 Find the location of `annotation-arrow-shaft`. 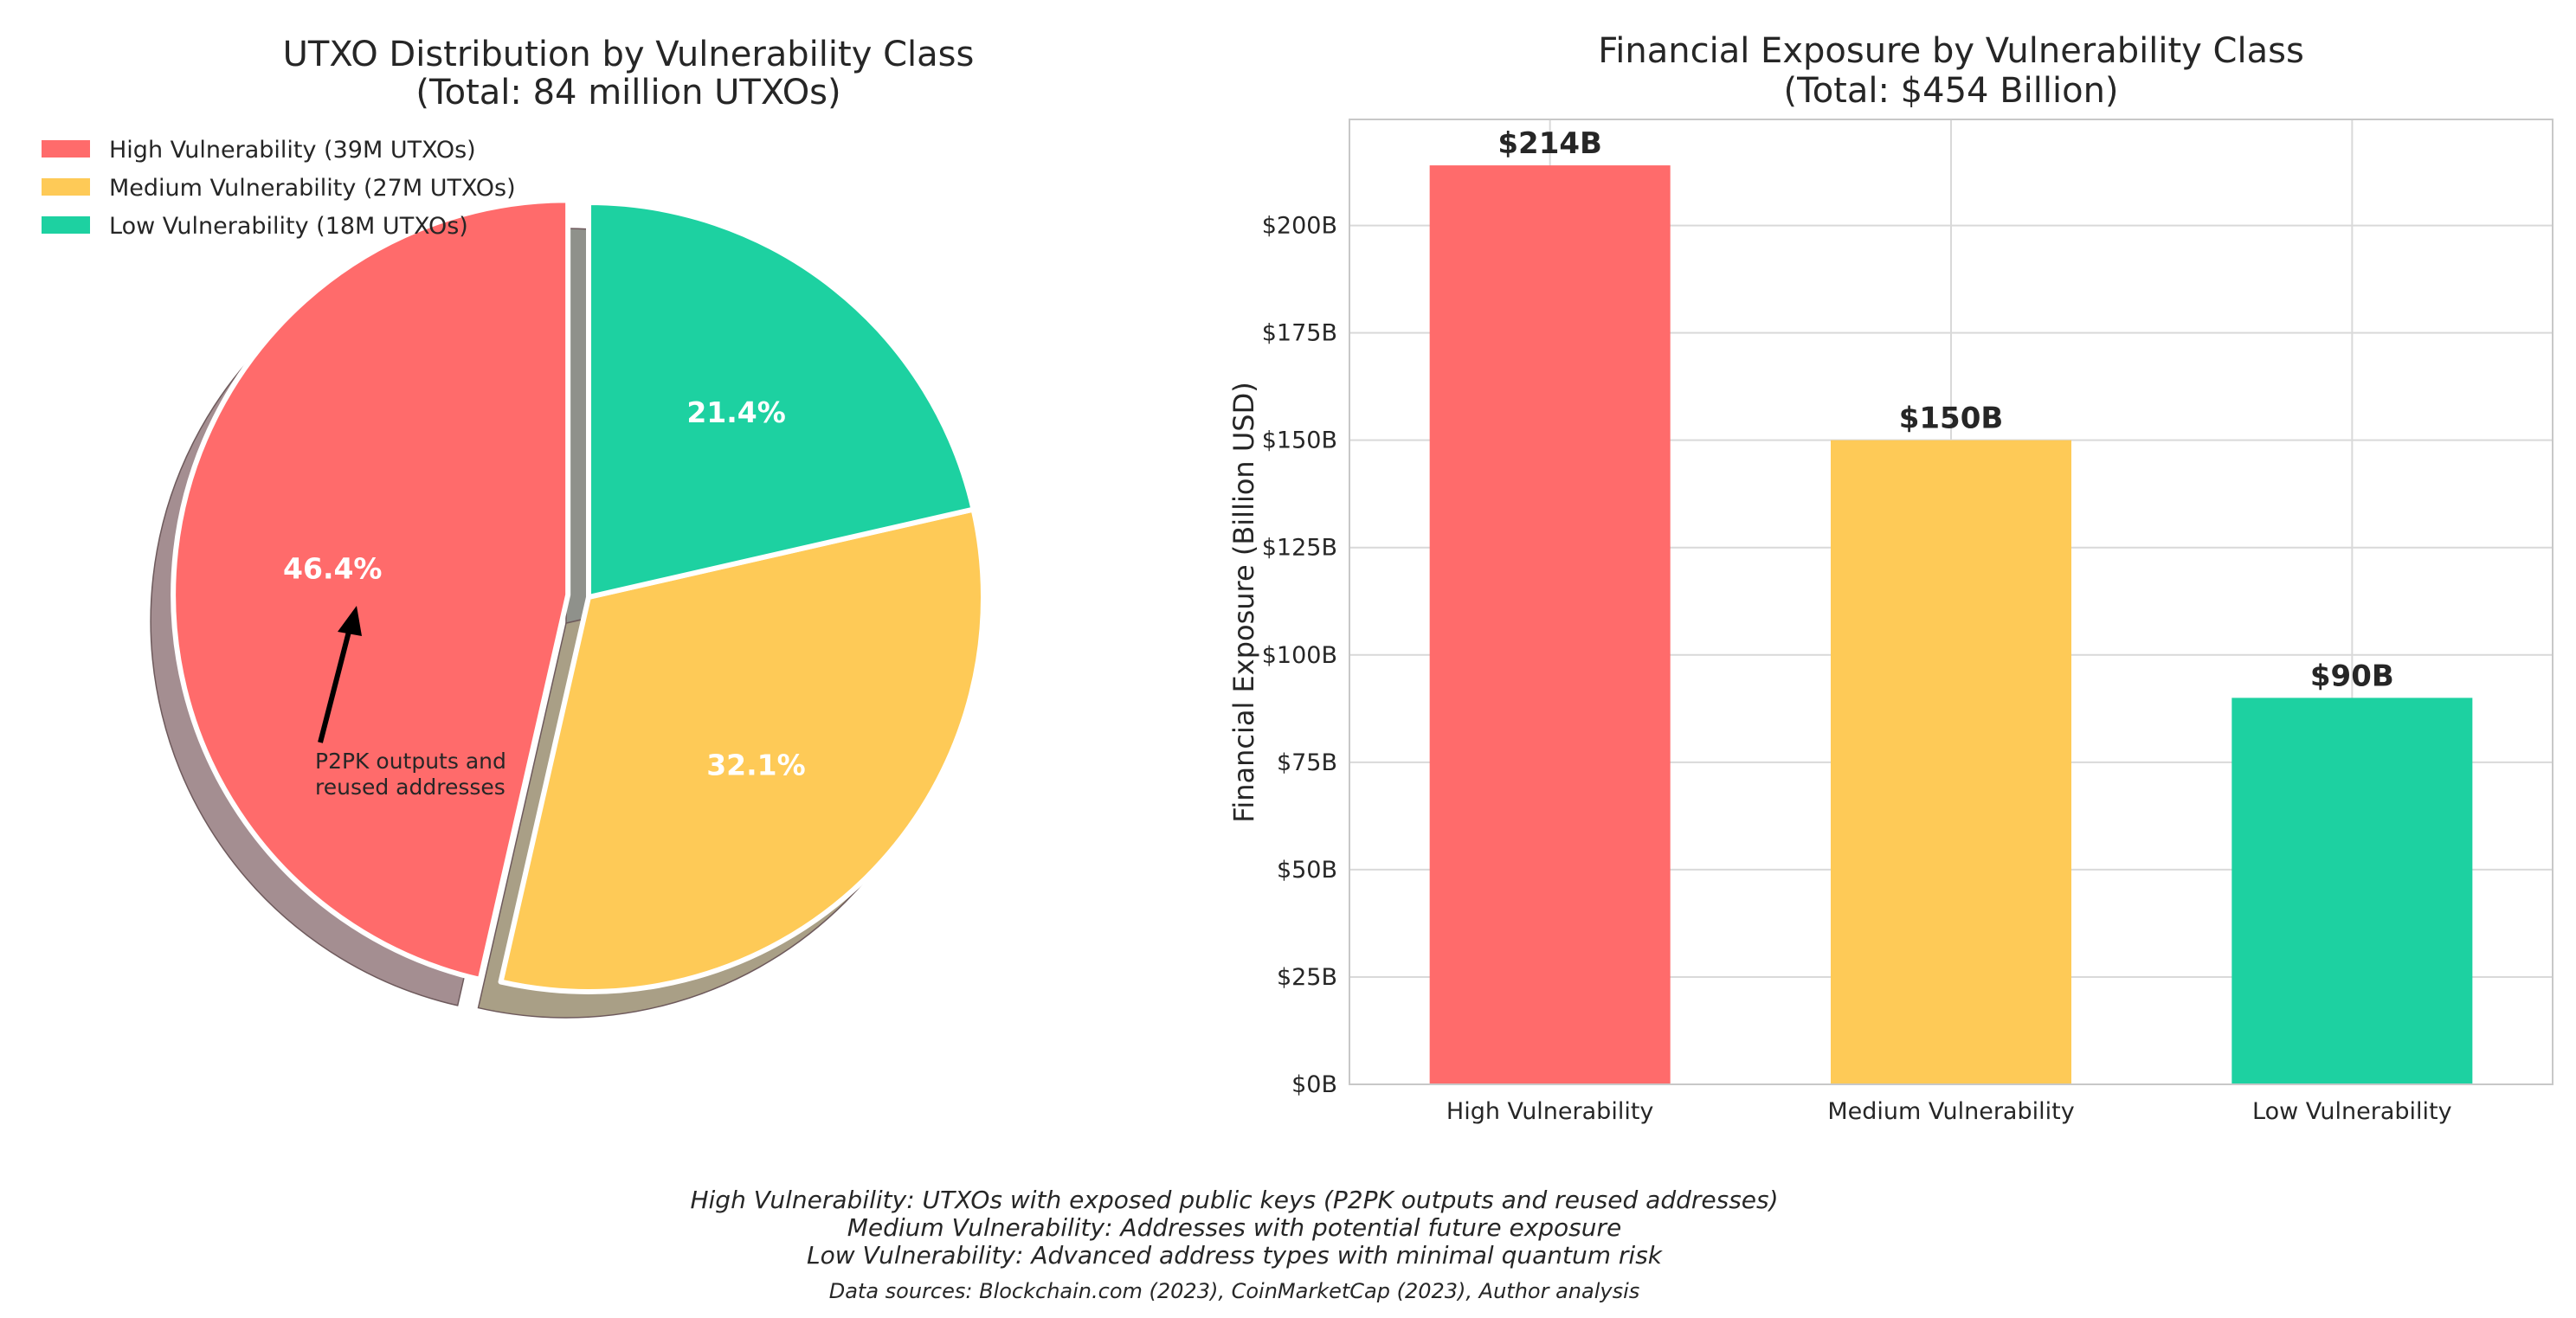

annotation-arrow-shaft is located at coordinates (335, 685).